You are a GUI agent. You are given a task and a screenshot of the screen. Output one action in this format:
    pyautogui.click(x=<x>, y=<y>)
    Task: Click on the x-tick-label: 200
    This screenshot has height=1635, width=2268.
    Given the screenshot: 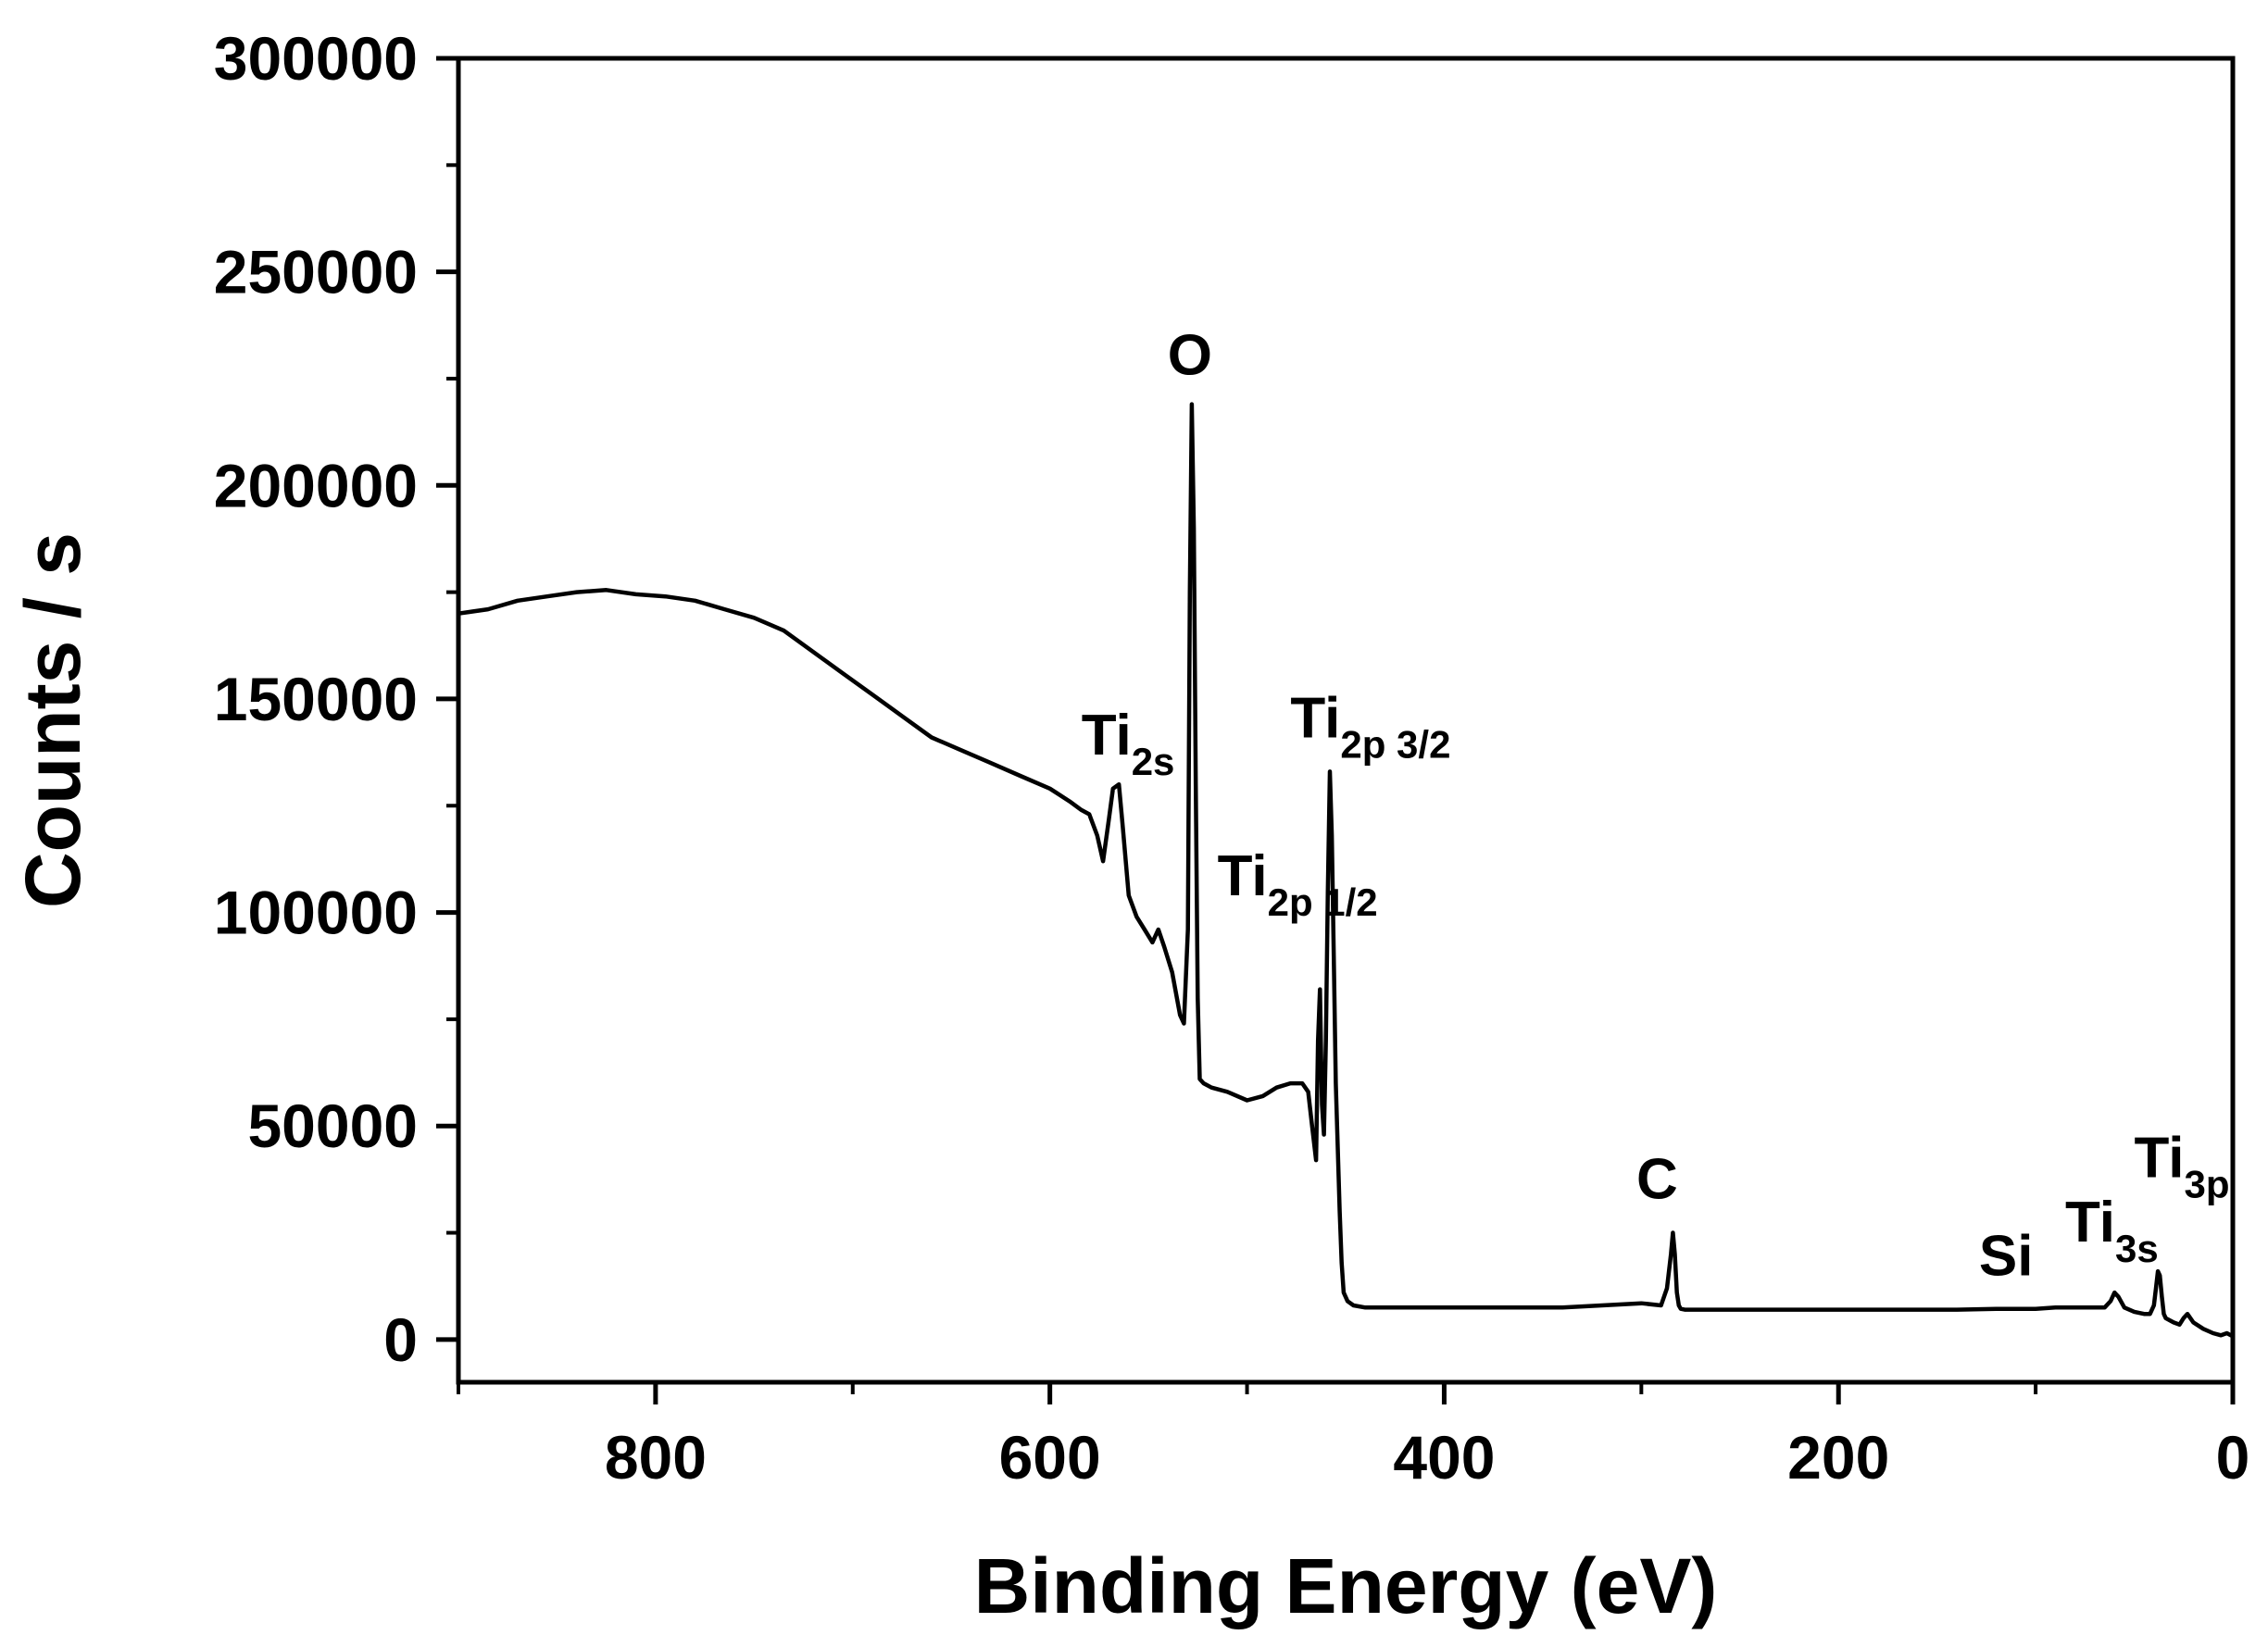 What is the action you would take?
    pyautogui.click(x=1838, y=1457)
    